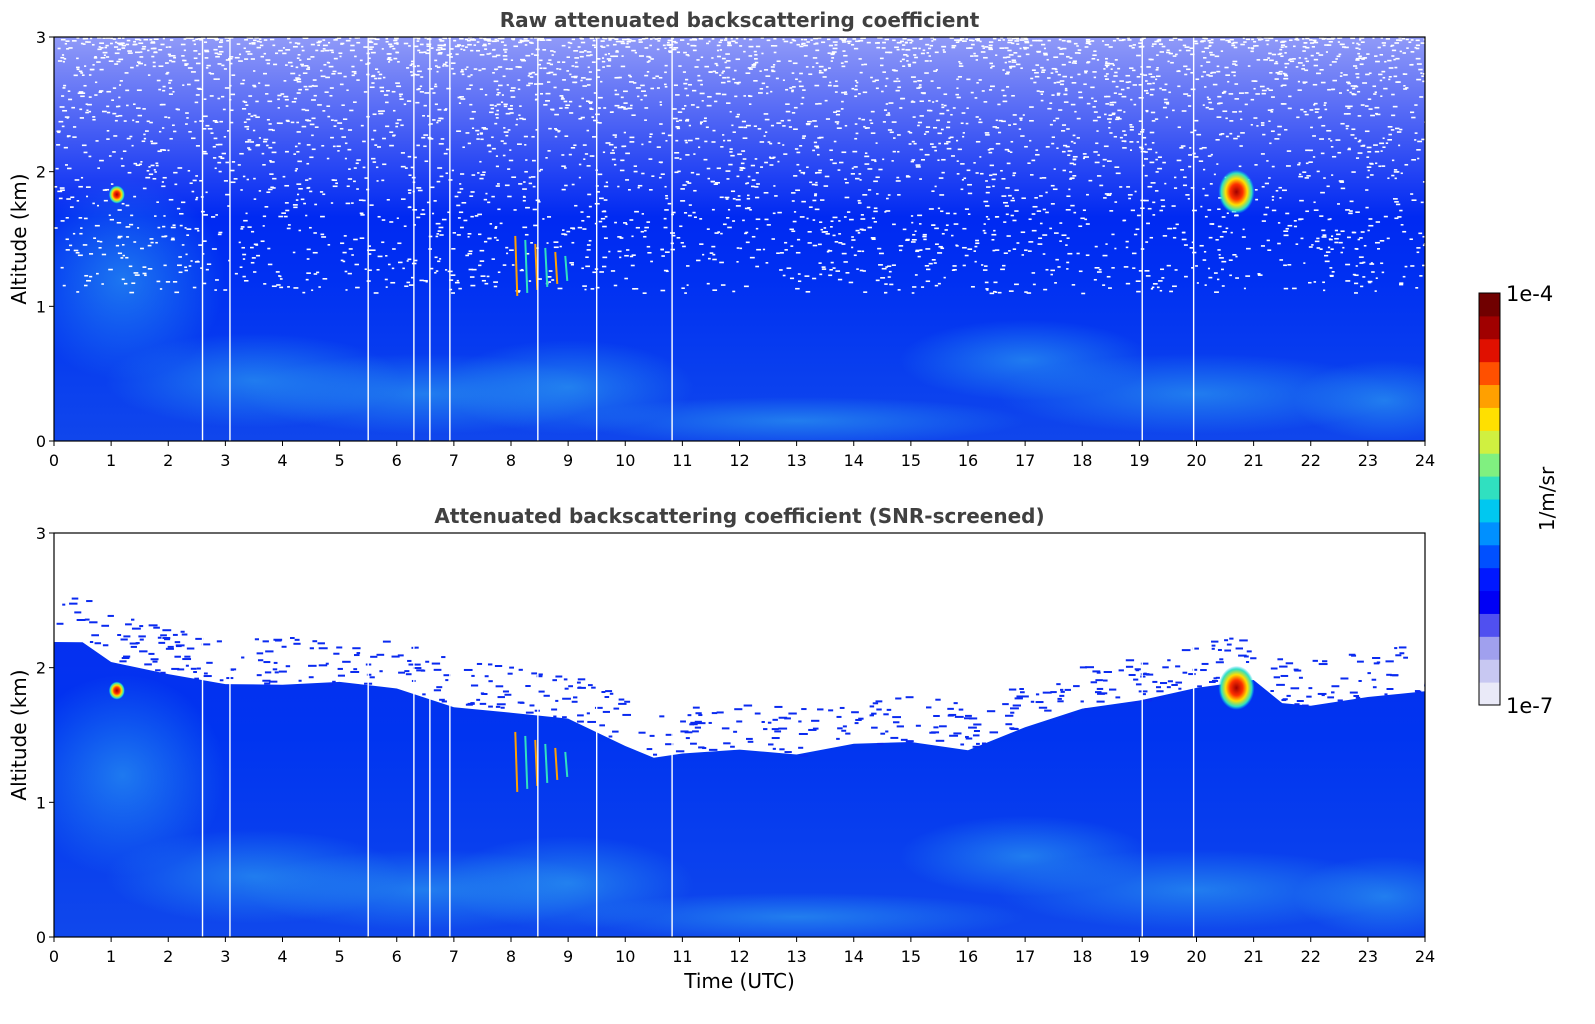 The image size is (1595, 1024). Describe the element at coordinates (739, 460) in the screenshot. I see `x-tick-label: 12` at that location.